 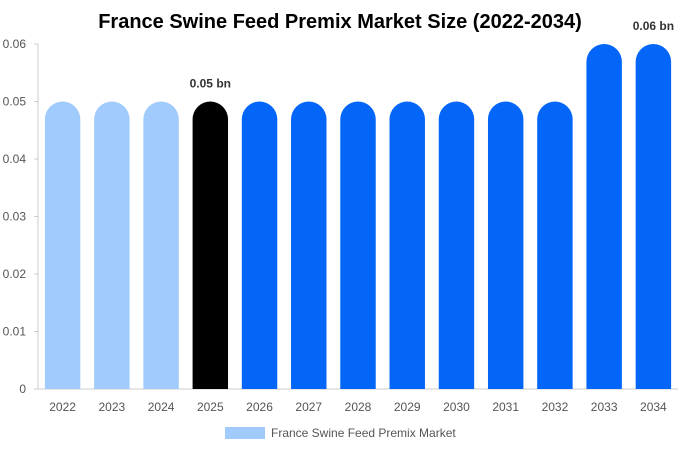 I want to click on bar-2027, so click(x=309, y=245).